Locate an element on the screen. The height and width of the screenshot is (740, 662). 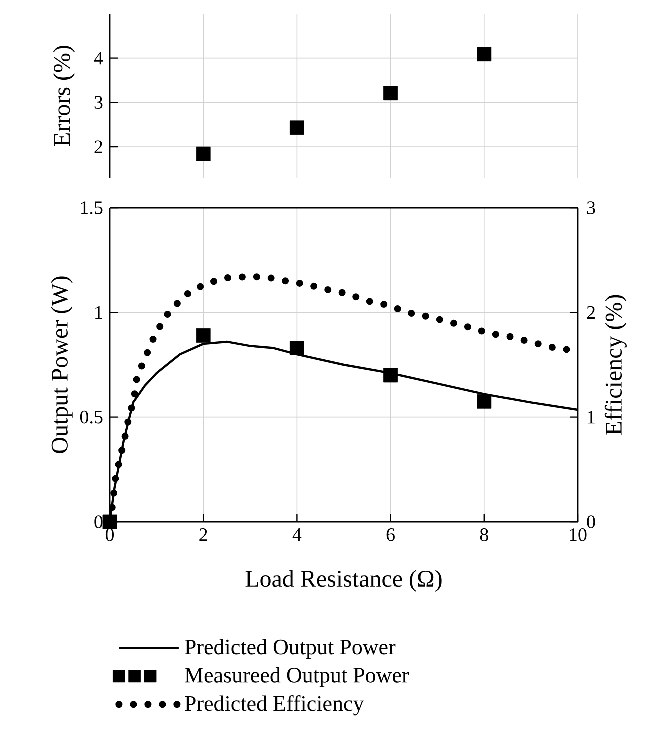
y-tick-label: 3 is located at coordinates (98, 103).